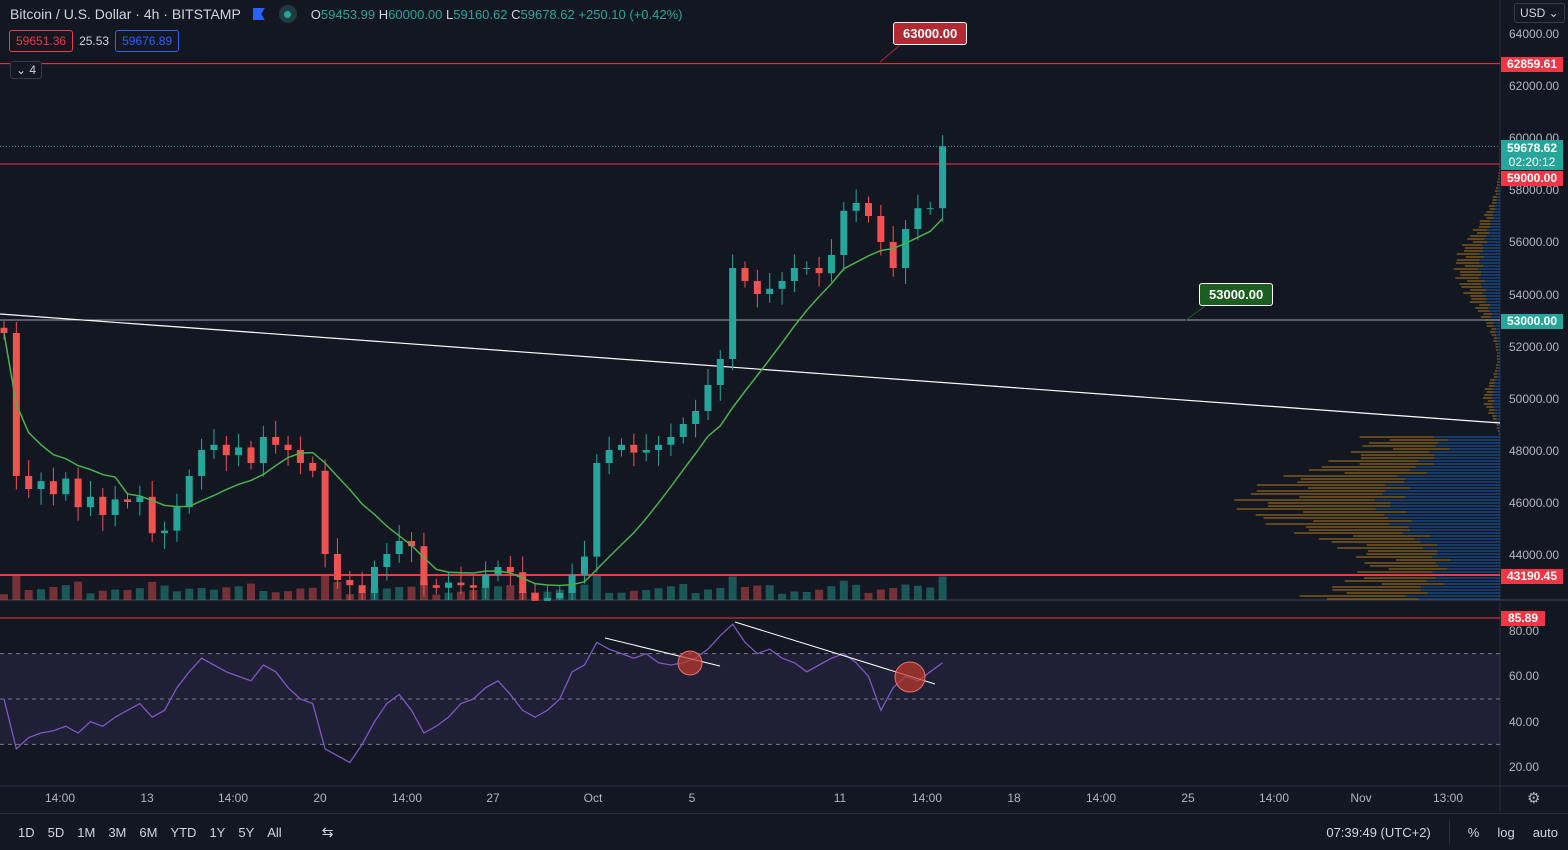  What do you see at coordinates (1545, 832) in the screenshot?
I see `auto-toggle: auto` at bounding box center [1545, 832].